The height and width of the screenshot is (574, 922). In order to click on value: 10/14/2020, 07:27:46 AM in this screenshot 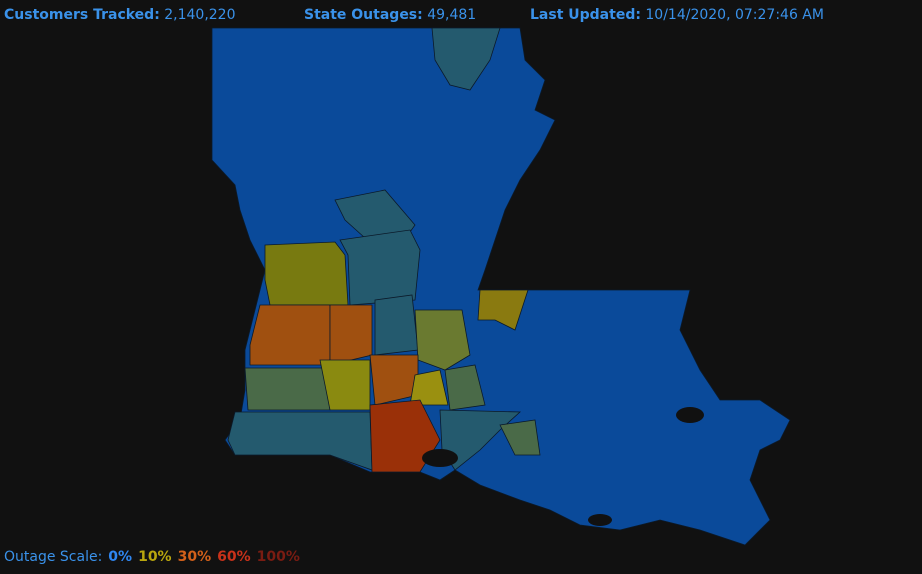, I will do `click(734, 15)`.